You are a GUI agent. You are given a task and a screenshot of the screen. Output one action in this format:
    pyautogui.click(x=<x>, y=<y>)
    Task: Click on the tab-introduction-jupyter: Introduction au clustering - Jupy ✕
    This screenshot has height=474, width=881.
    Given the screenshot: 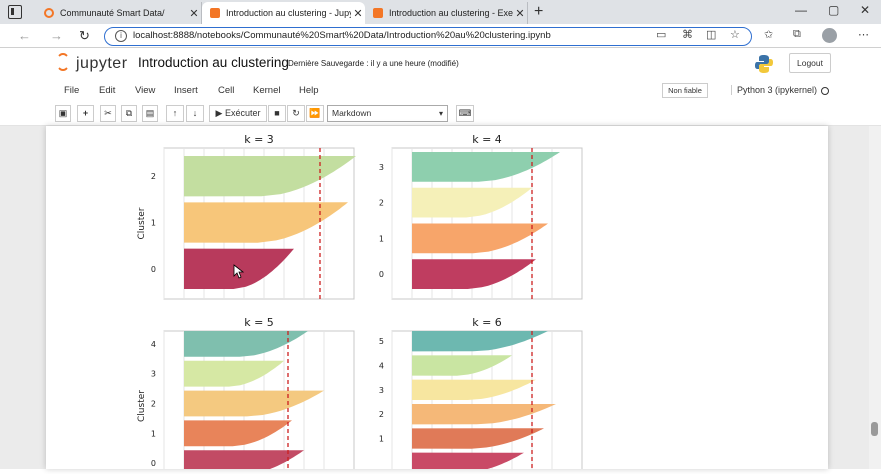 What is the action you would take?
    pyautogui.click(x=283, y=13)
    